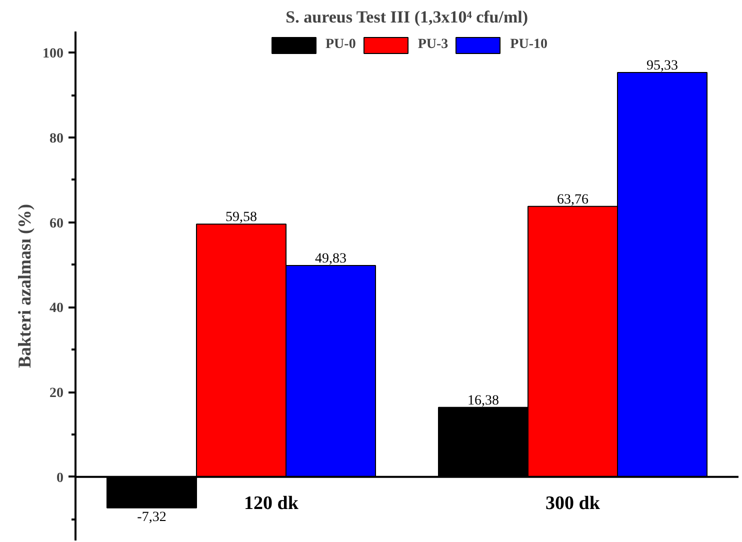 The height and width of the screenshot is (542, 742). What do you see at coordinates (57, 139) in the screenshot?
I see `y-tick-label: 80` at bounding box center [57, 139].